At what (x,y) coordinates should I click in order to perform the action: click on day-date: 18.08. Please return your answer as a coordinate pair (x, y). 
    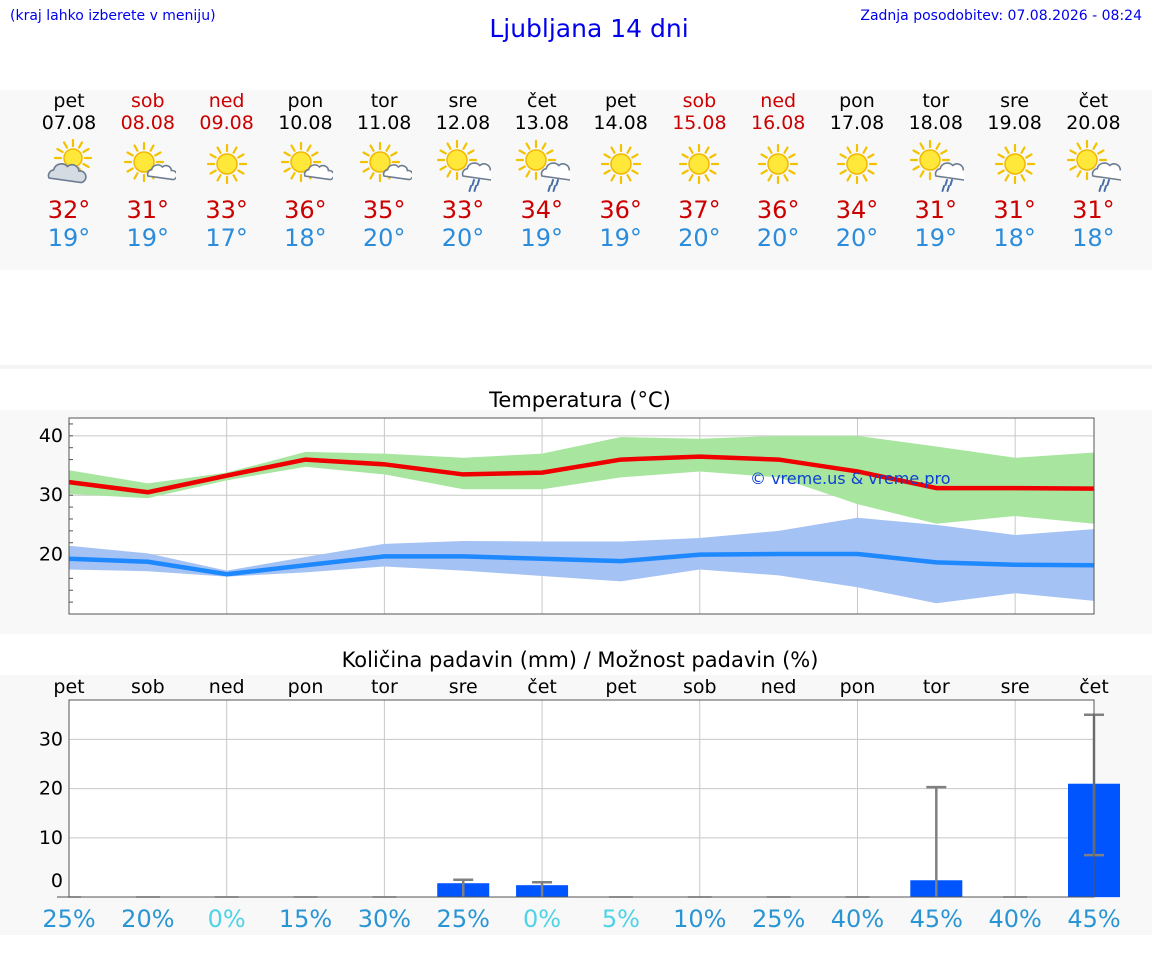
    Looking at the image, I should click on (935, 123).